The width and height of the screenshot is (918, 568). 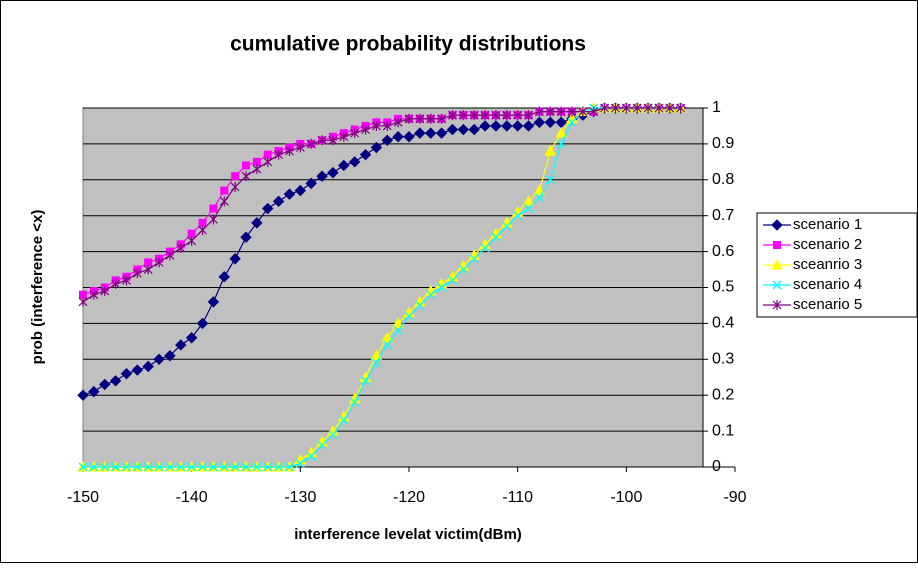 I want to click on y-tick-label: 0.7, so click(x=723, y=215).